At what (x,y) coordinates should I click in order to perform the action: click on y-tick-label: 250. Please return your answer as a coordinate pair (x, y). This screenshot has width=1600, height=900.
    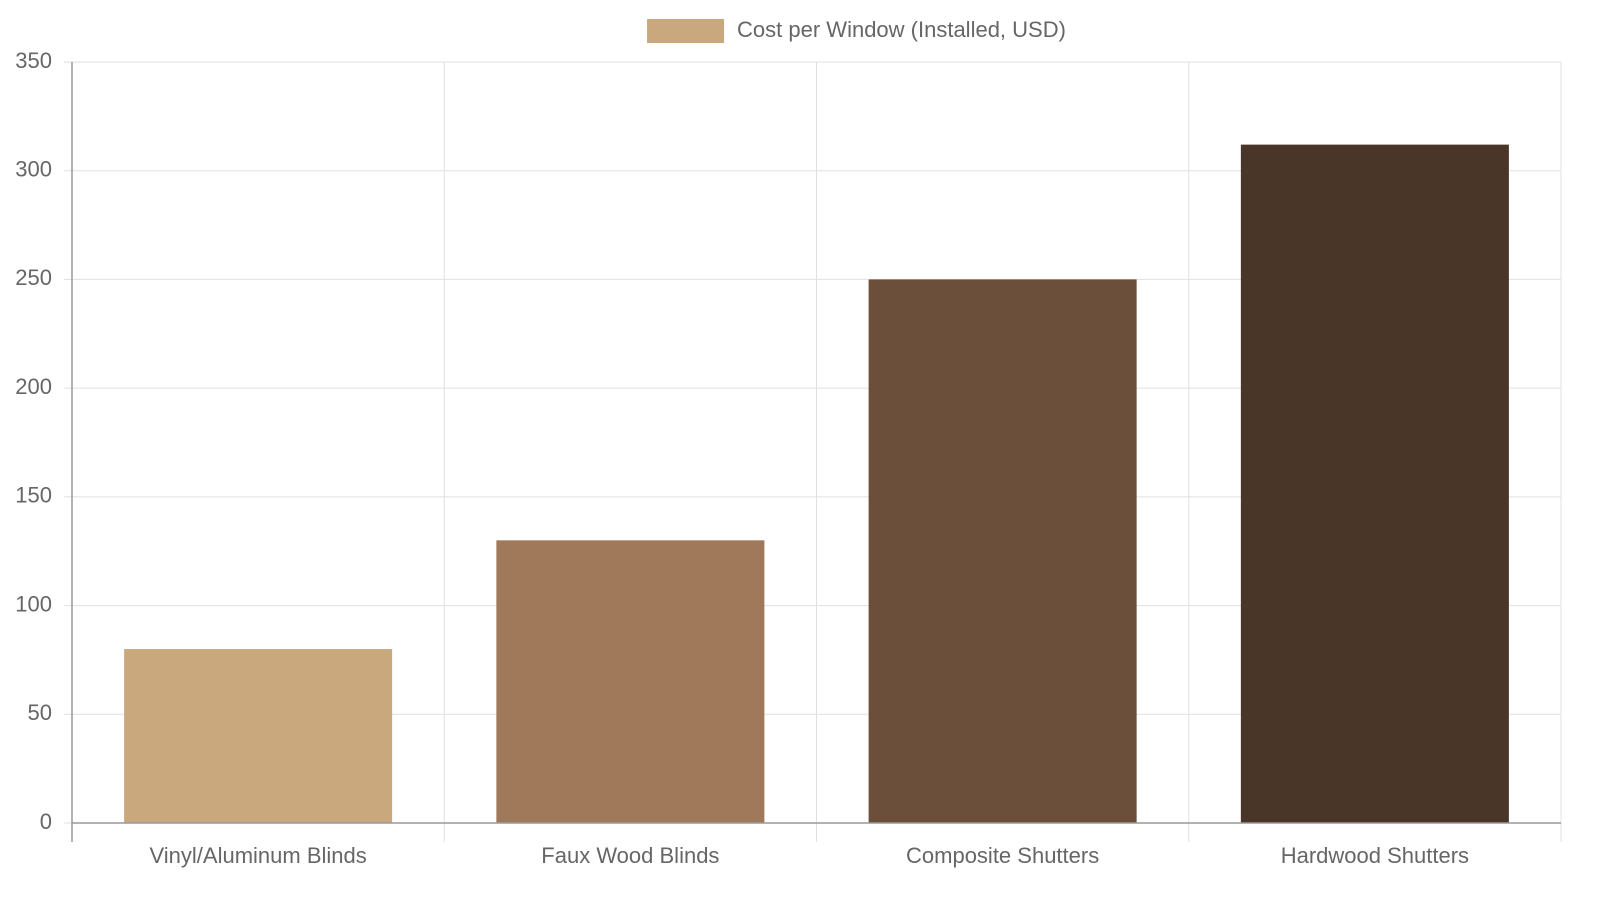
    Looking at the image, I should click on (33, 277).